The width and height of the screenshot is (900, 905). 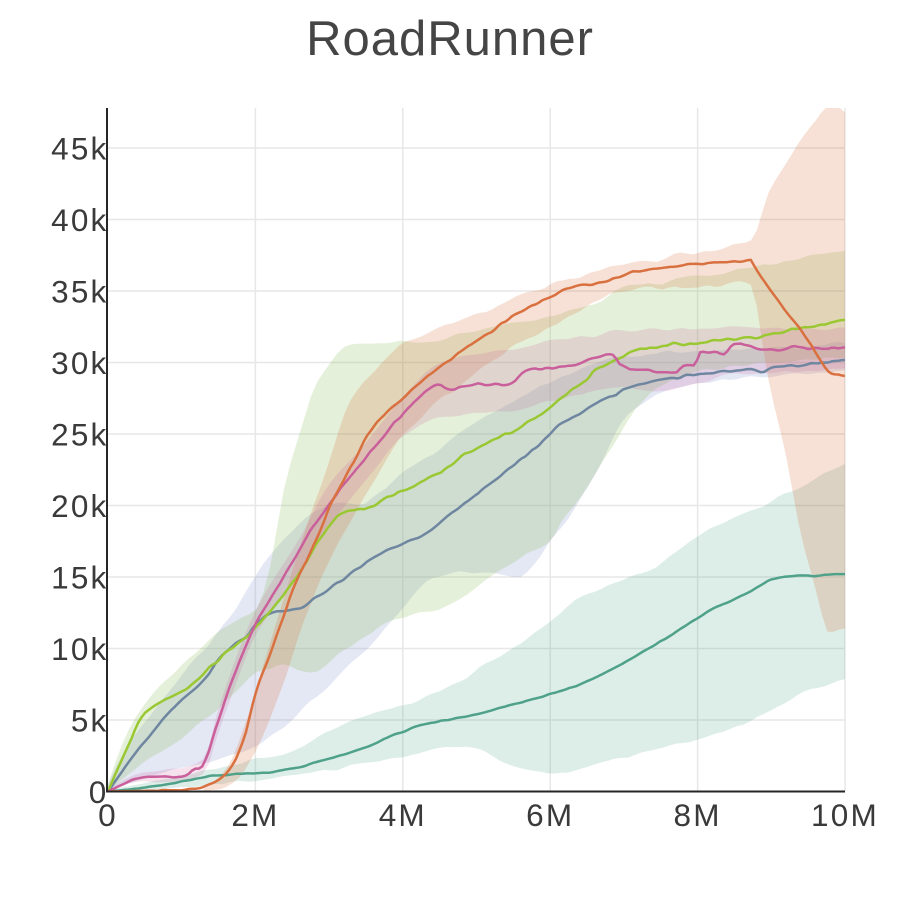 What do you see at coordinates (79, 578) in the screenshot?
I see `svg-text: 15k` at bounding box center [79, 578].